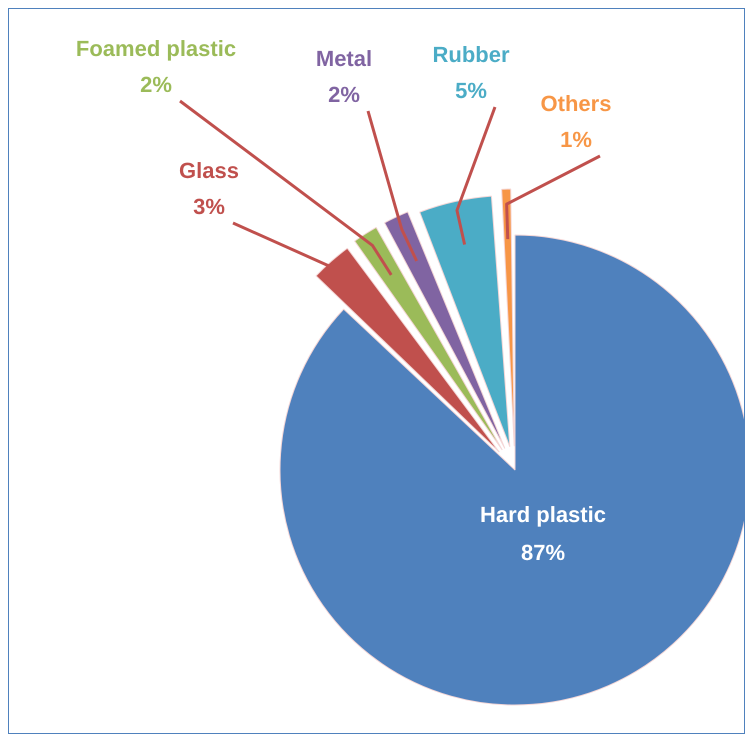 The height and width of the screenshot is (742, 753). Describe the element at coordinates (471, 55) in the screenshot. I see `slice-label: Rubber` at that location.